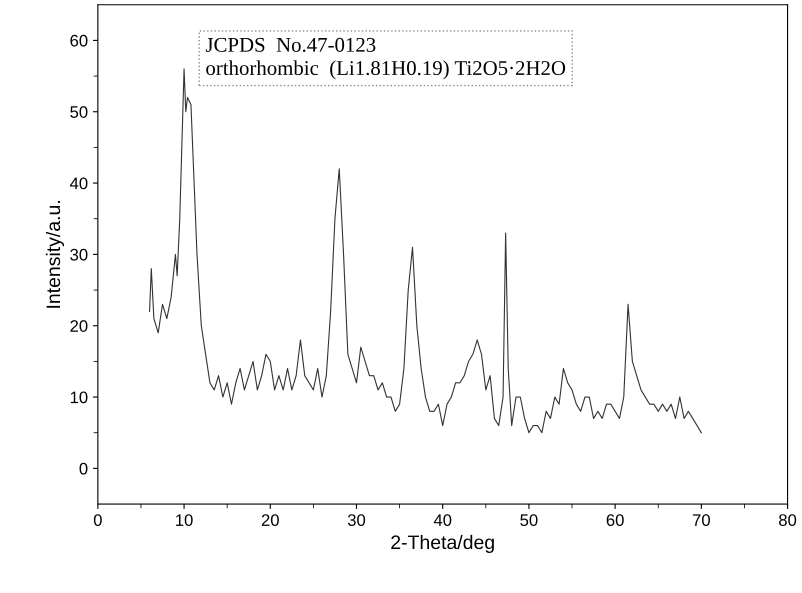  Describe the element at coordinates (701, 520) in the screenshot. I see `x-tick-label: 70` at that location.